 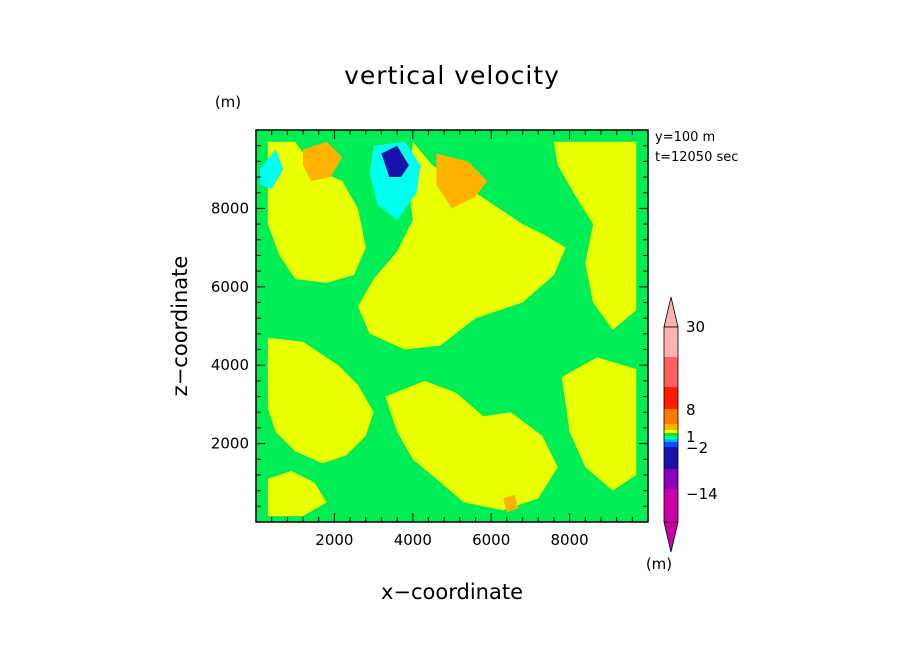 What do you see at coordinates (471, 445) in the screenshot?
I see `contour-region-yellow-lower-mid` at bounding box center [471, 445].